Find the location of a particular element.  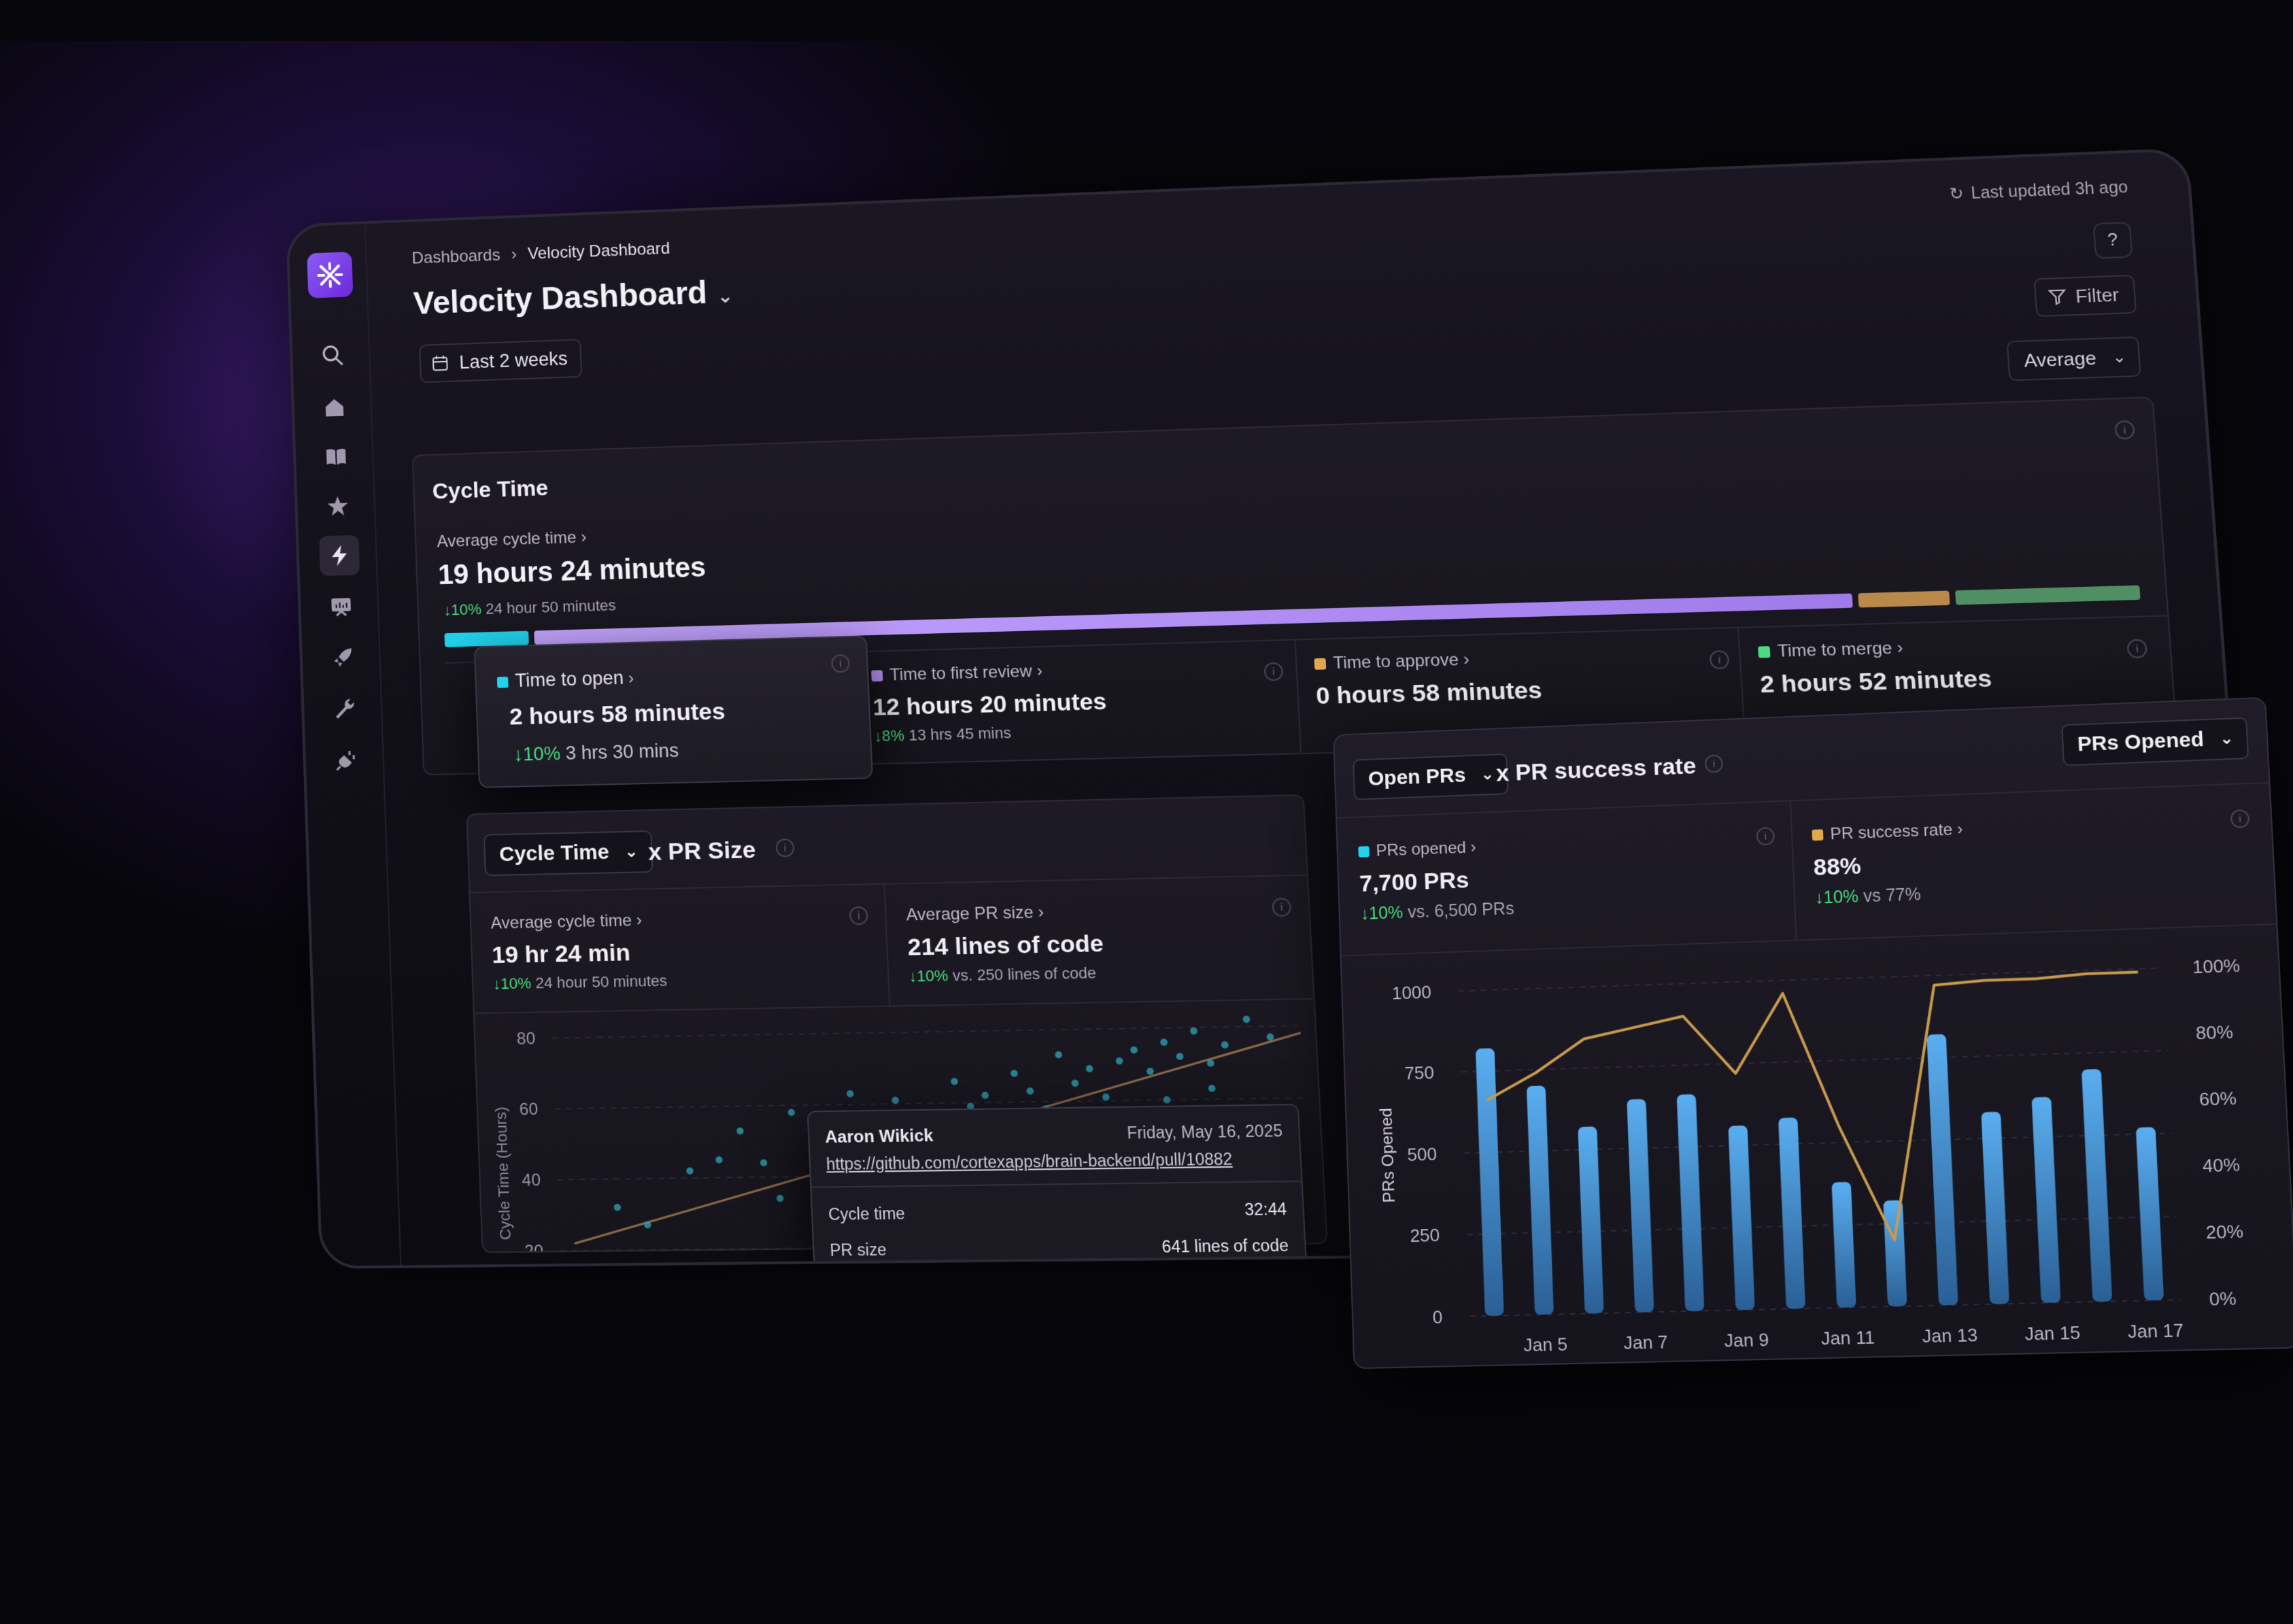

avg-cycle-label-text: Average cycle time is located at coordinates (507, 540).